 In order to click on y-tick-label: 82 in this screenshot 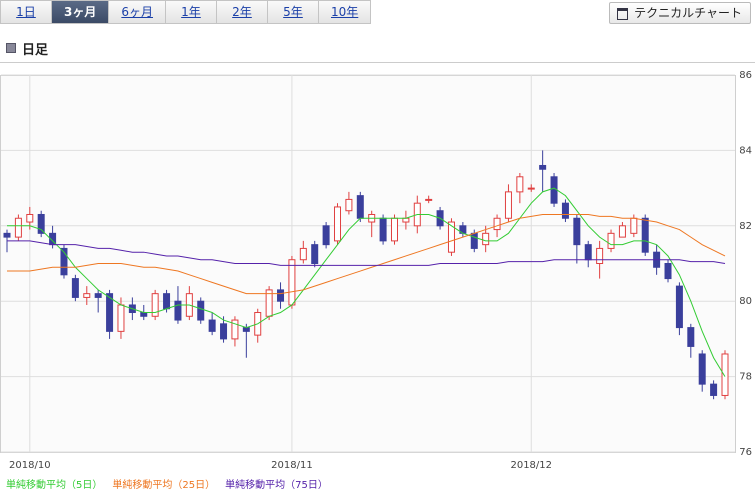, I will do `click(745, 226)`.